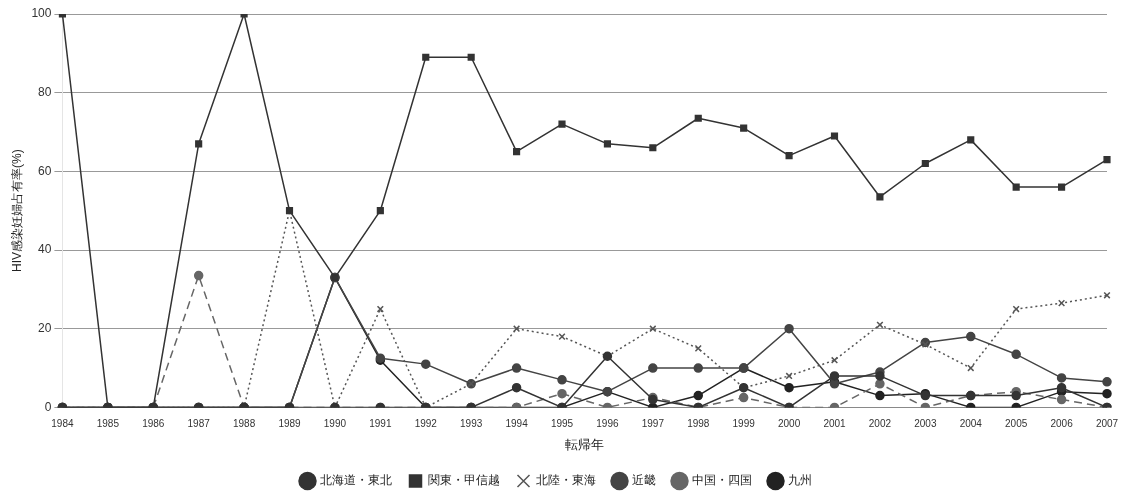  I want to click on x-tick-label: 1993, so click(471, 424).